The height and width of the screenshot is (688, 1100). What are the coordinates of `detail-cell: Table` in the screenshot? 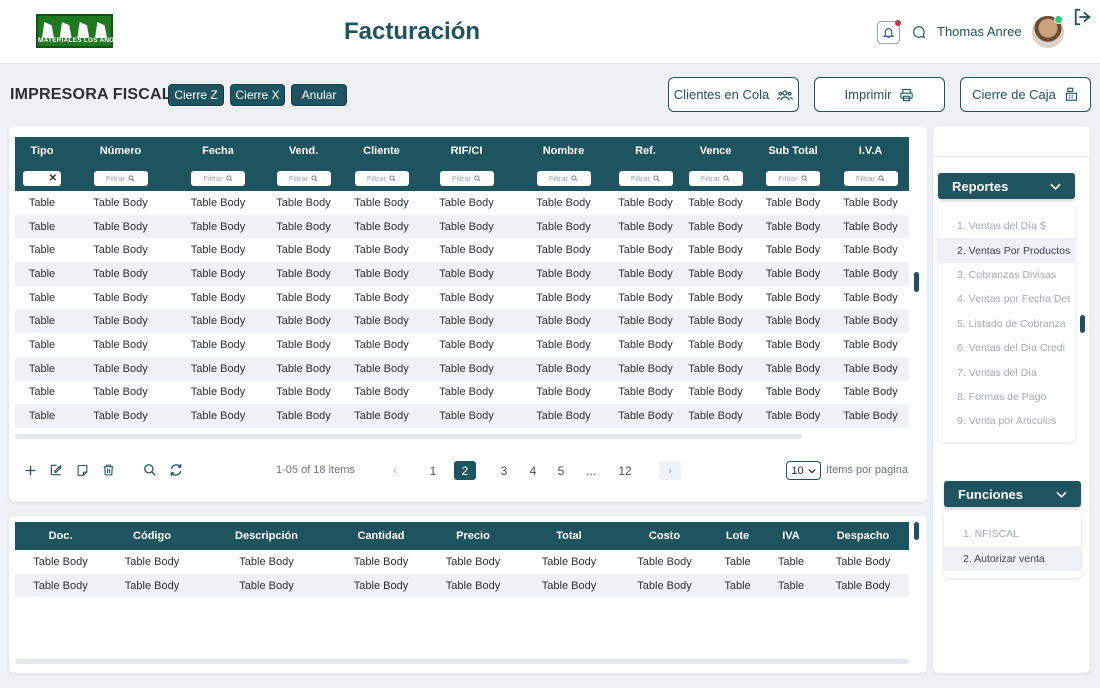 It's located at (737, 561).